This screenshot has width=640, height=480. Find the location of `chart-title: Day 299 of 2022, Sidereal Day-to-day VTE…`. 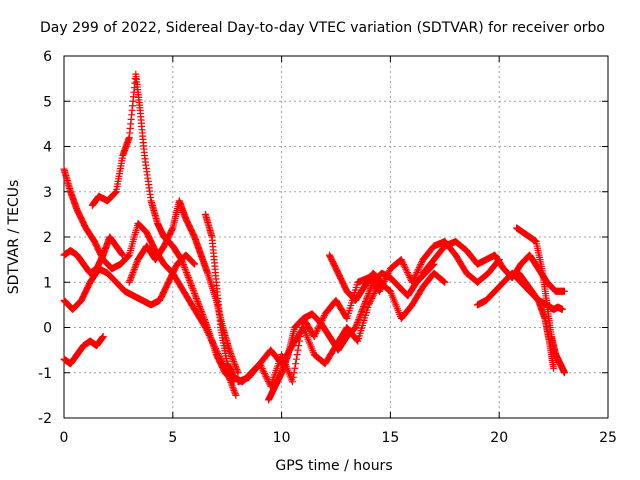

chart-title: Day 299 of 2022, Sidereal Day-to-day VTE… is located at coordinates (322, 28).